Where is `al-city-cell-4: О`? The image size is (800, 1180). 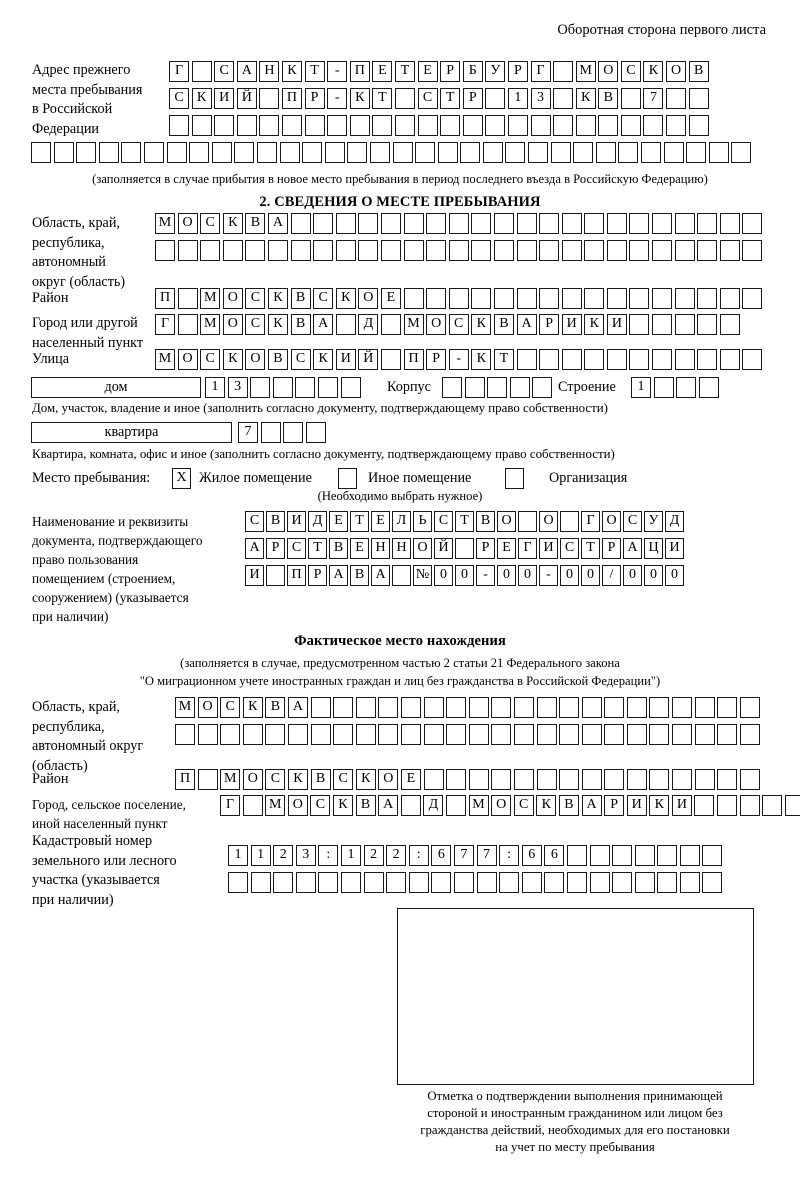 al-city-cell-4: О is located at coordinates (297, 805).